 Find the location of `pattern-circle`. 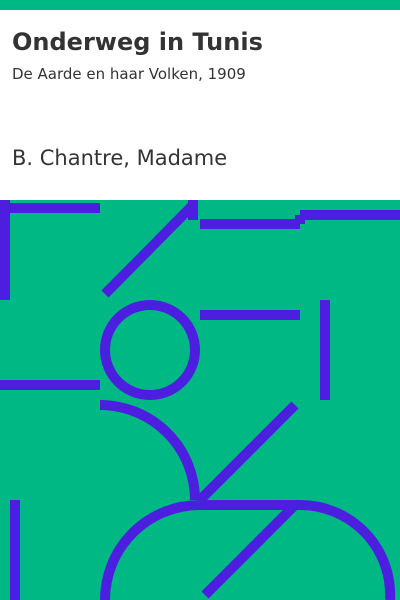

pattern-circle is located at coordinates (150, 350).